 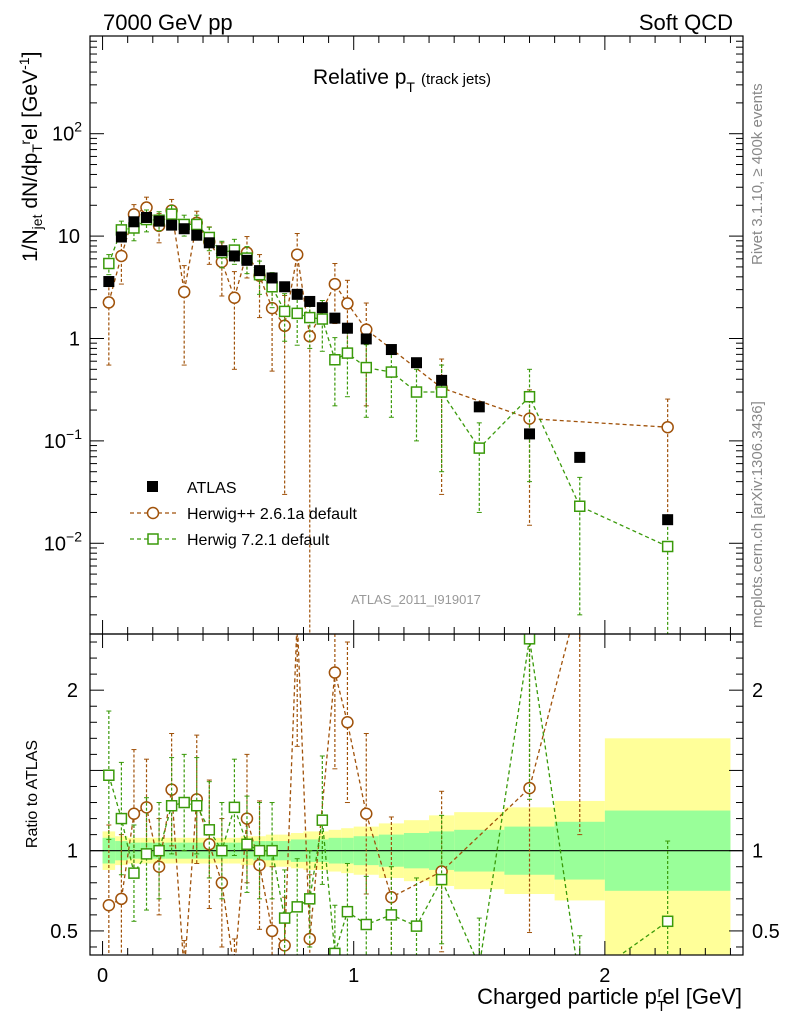 I want to click on y-tick-label-ratio-left: 1, so click(x=72, y=852).